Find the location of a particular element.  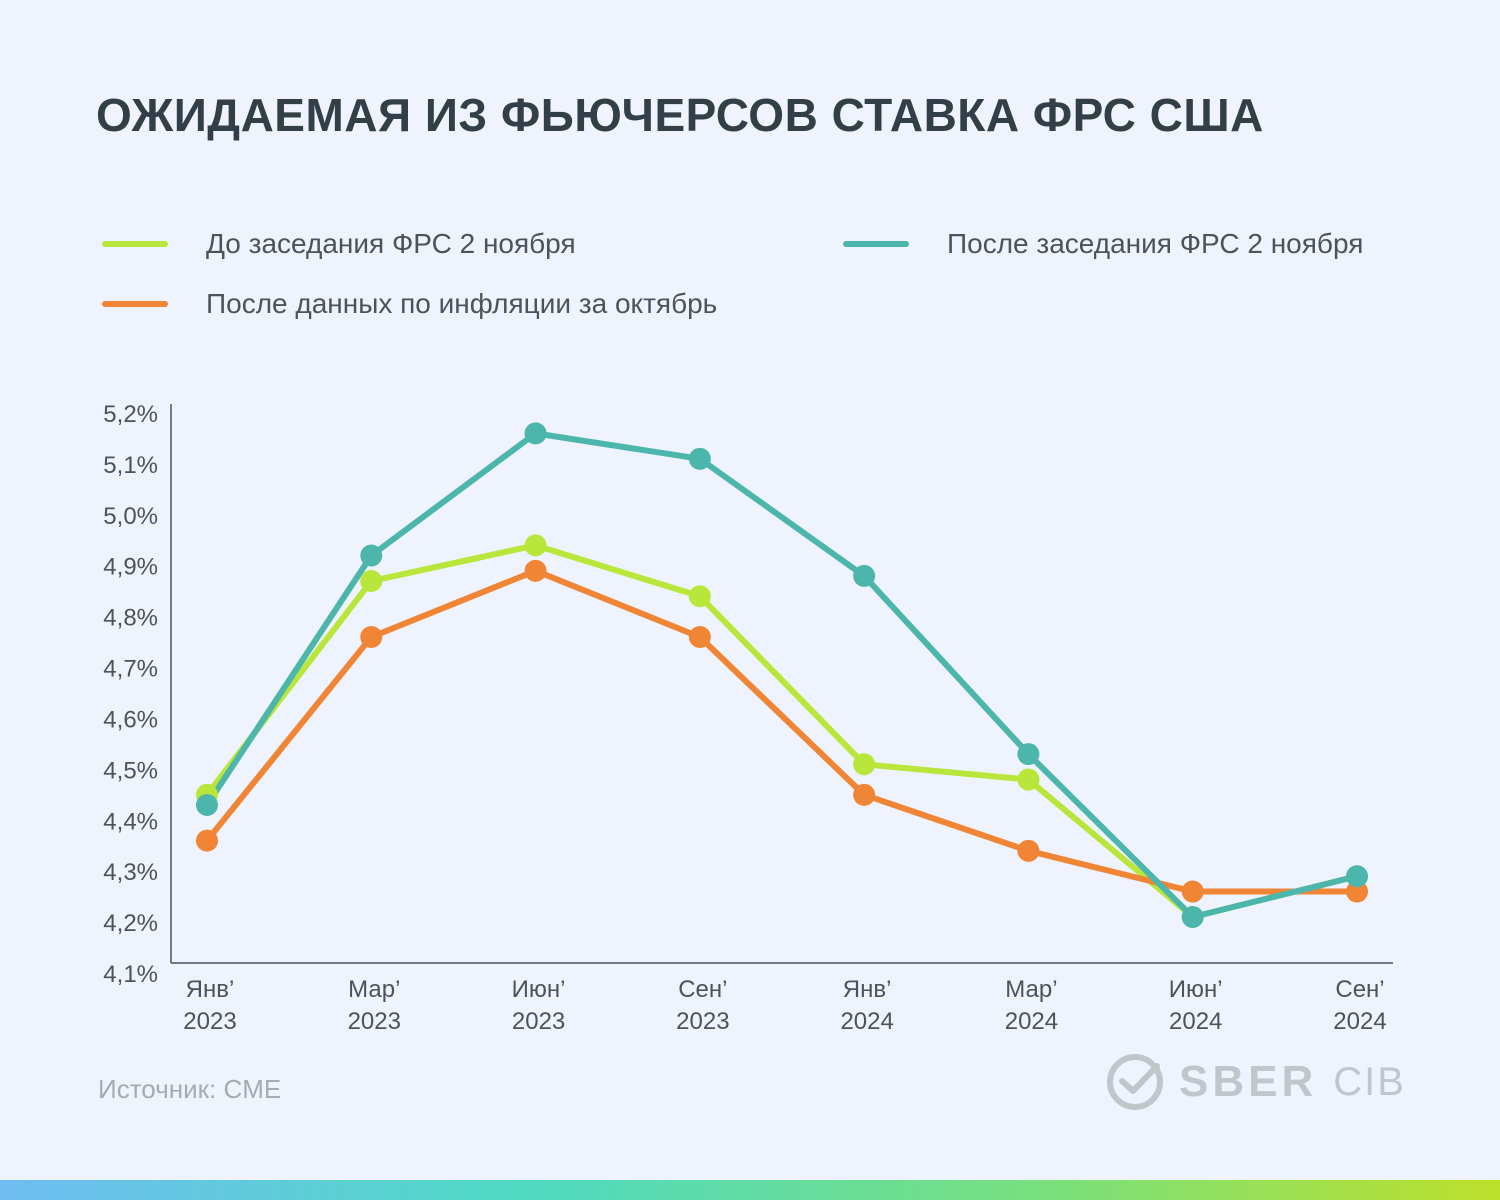

y-tick-label: 4,9% is located at coordinates (130, 567).